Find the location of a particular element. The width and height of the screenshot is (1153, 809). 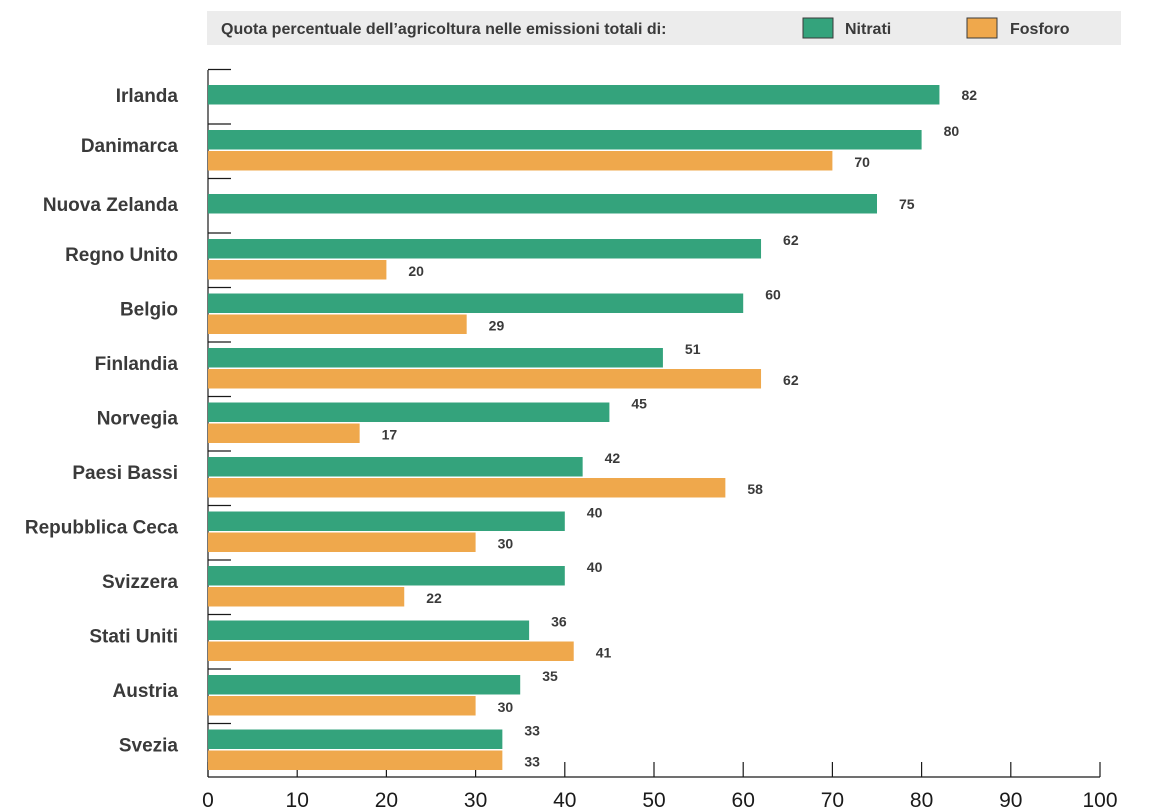

bar-fosforo-norvegia is located at coordinates (284, 433).